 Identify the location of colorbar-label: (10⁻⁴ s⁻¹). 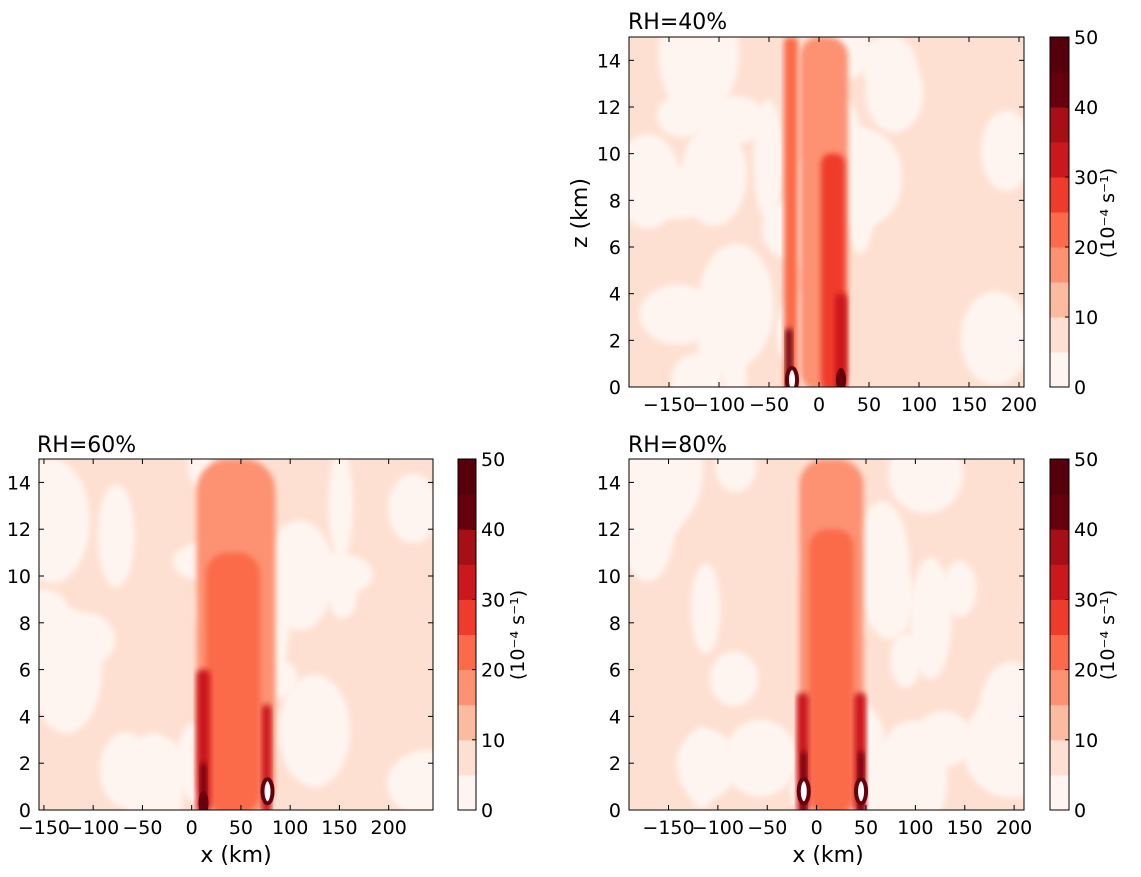
(1108, 635).